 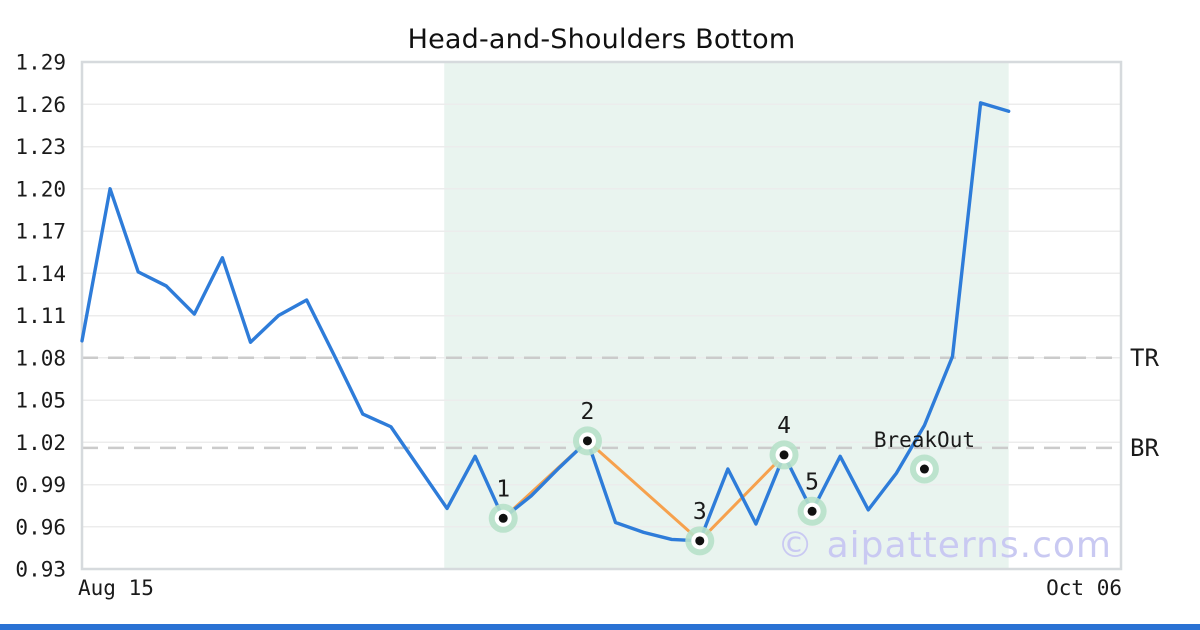 What do you see at coordinates (40, 401) in the screenshot?
I see `y-tick-label: 1.05` at bounding box center [40, 401].